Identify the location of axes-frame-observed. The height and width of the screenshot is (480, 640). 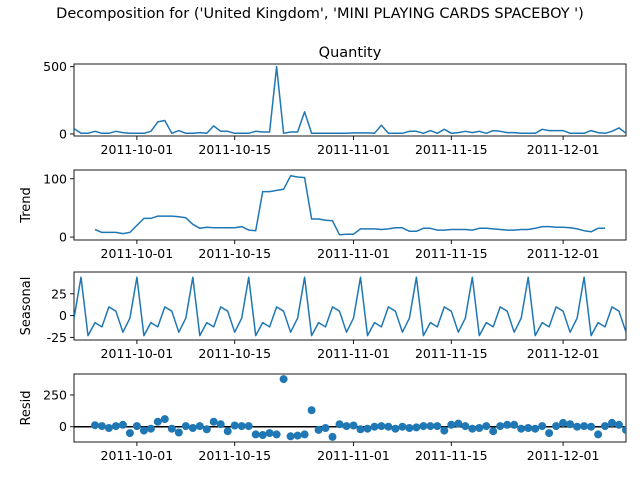
(350, 100).